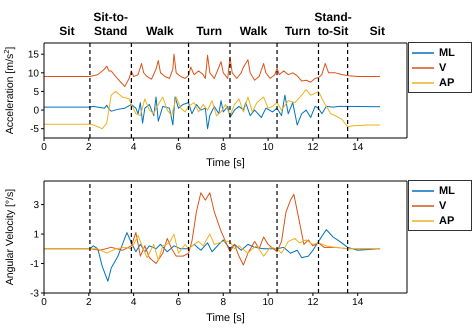  I want to click on y-tick-label: 5, so click(36, 92).